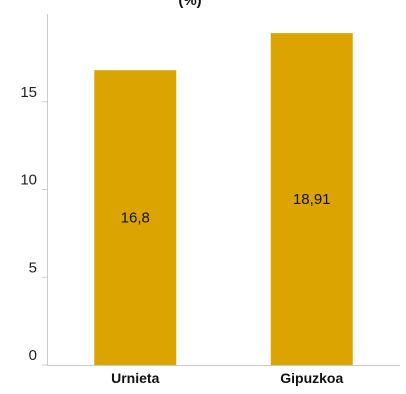 This screenshot has height=394, width=406. I want to click on x-axis-labels: Urnieta Gipuzkoa, so click(227, 378).